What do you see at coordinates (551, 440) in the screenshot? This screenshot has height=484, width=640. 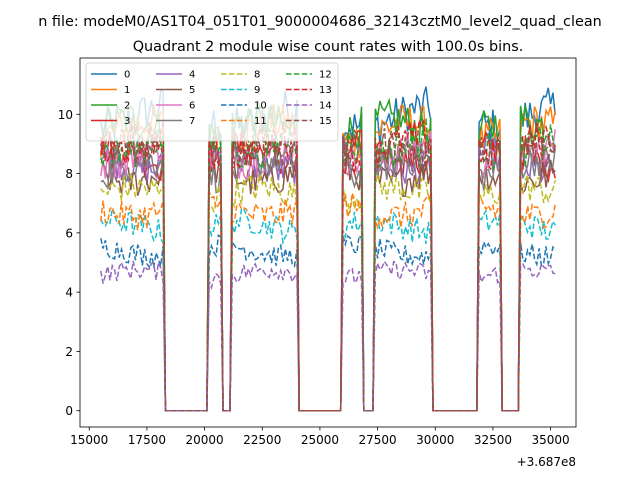 I see `x-tick-label: 35000` at bounding box center [551, 440].